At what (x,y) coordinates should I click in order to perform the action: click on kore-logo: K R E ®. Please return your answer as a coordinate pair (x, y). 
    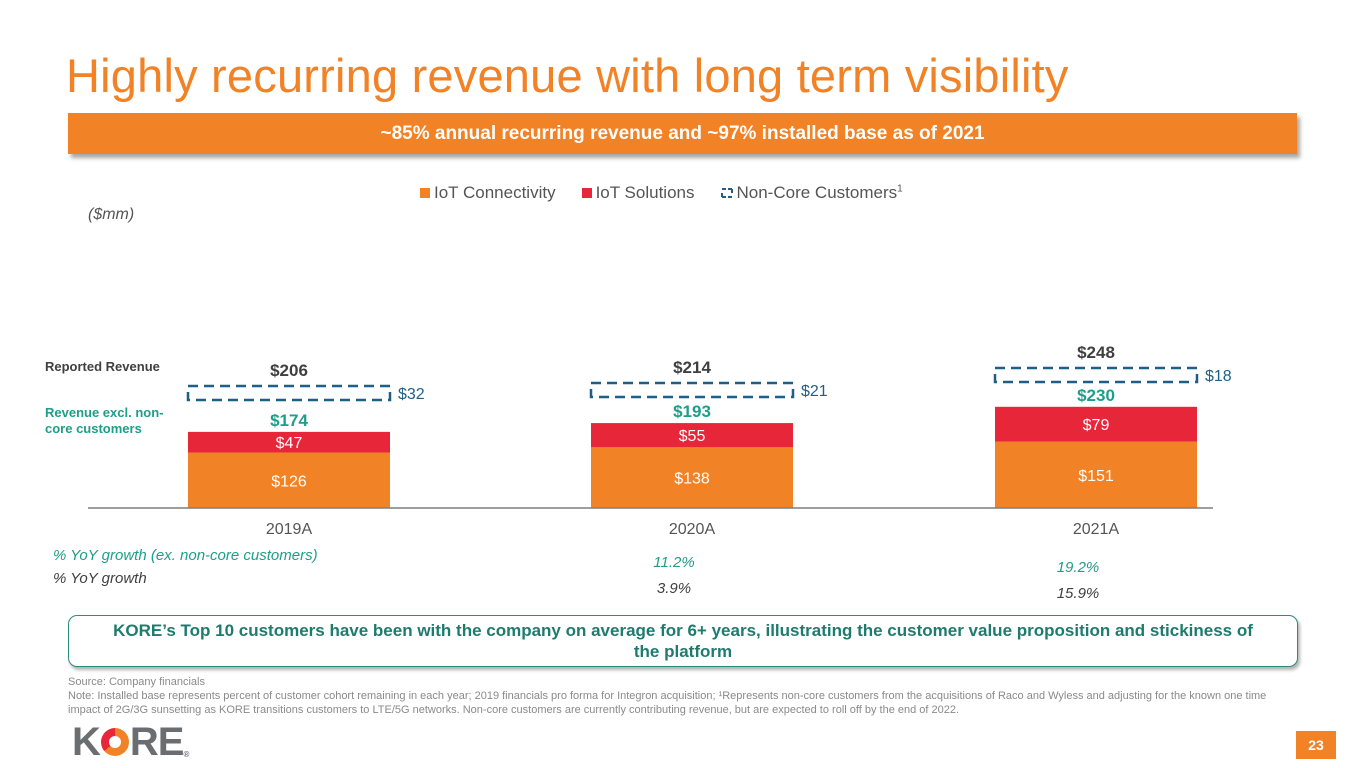
    Looking at the image, I should click on (130, 742).